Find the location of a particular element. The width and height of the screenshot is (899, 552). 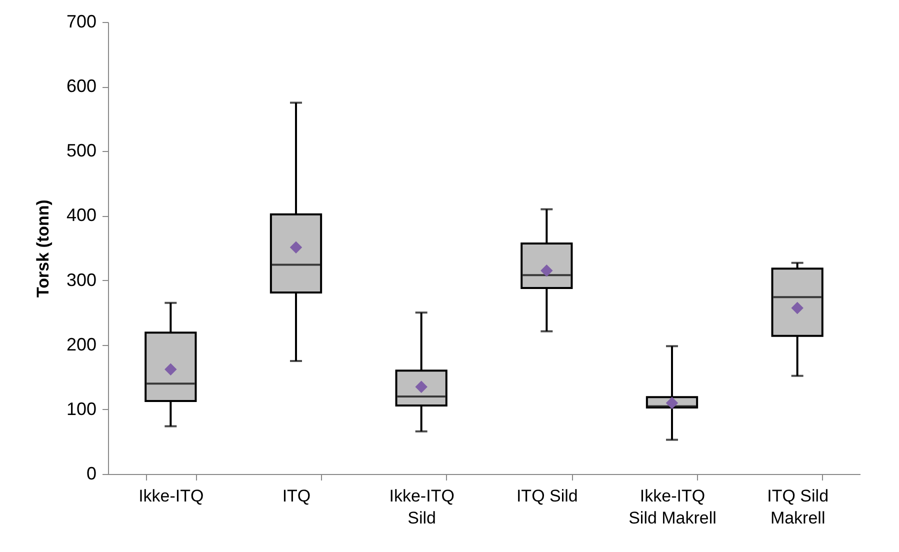

y-tick-label: 100 is located at coordinates (81, 408).